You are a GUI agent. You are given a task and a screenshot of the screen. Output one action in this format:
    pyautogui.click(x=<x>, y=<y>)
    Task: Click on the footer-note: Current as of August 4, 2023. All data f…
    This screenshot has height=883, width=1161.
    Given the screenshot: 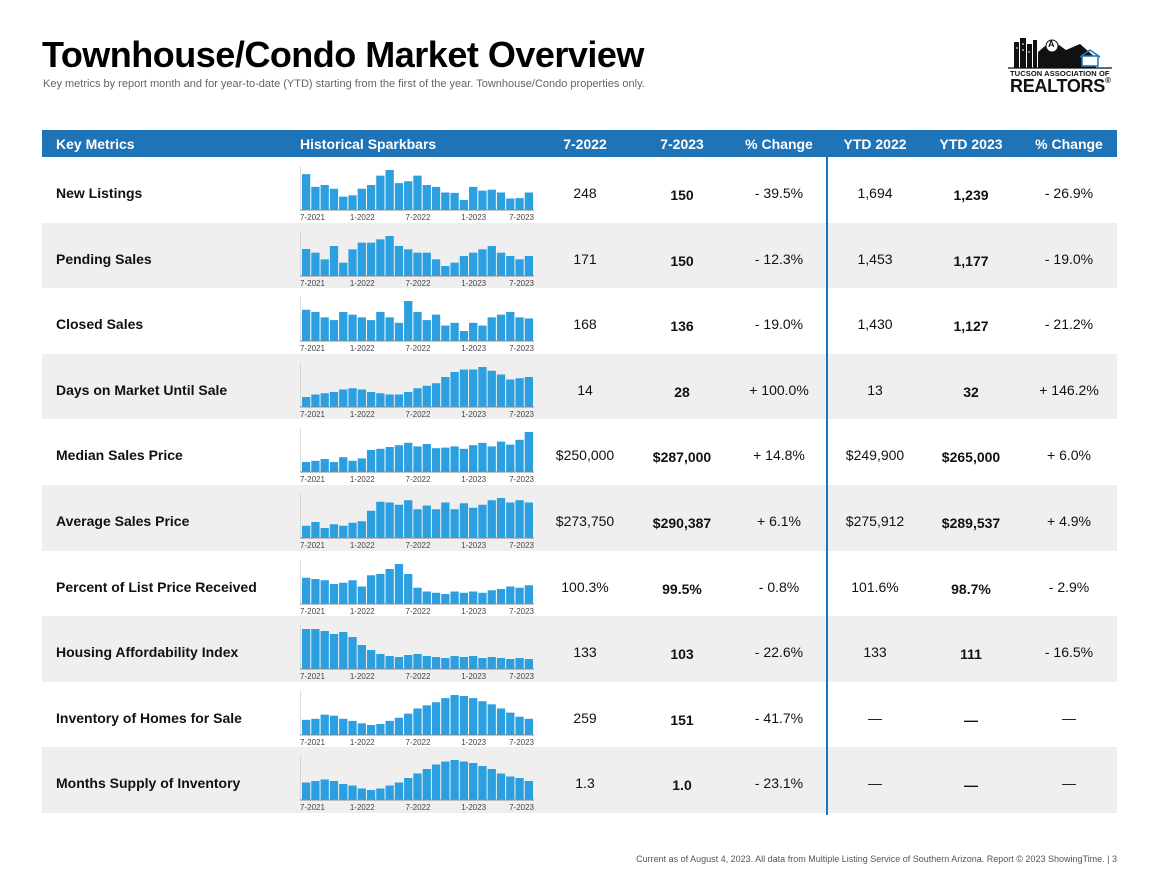 What is the action you would take?
    pyautogui.click(x=876, y=859)
    